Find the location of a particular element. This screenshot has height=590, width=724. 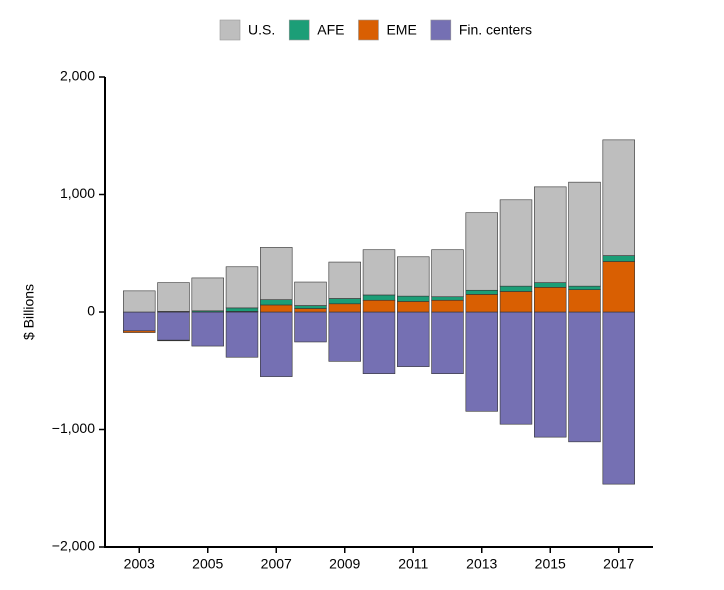

x-tick-label: 2013 is located at coordinates (481, 564).